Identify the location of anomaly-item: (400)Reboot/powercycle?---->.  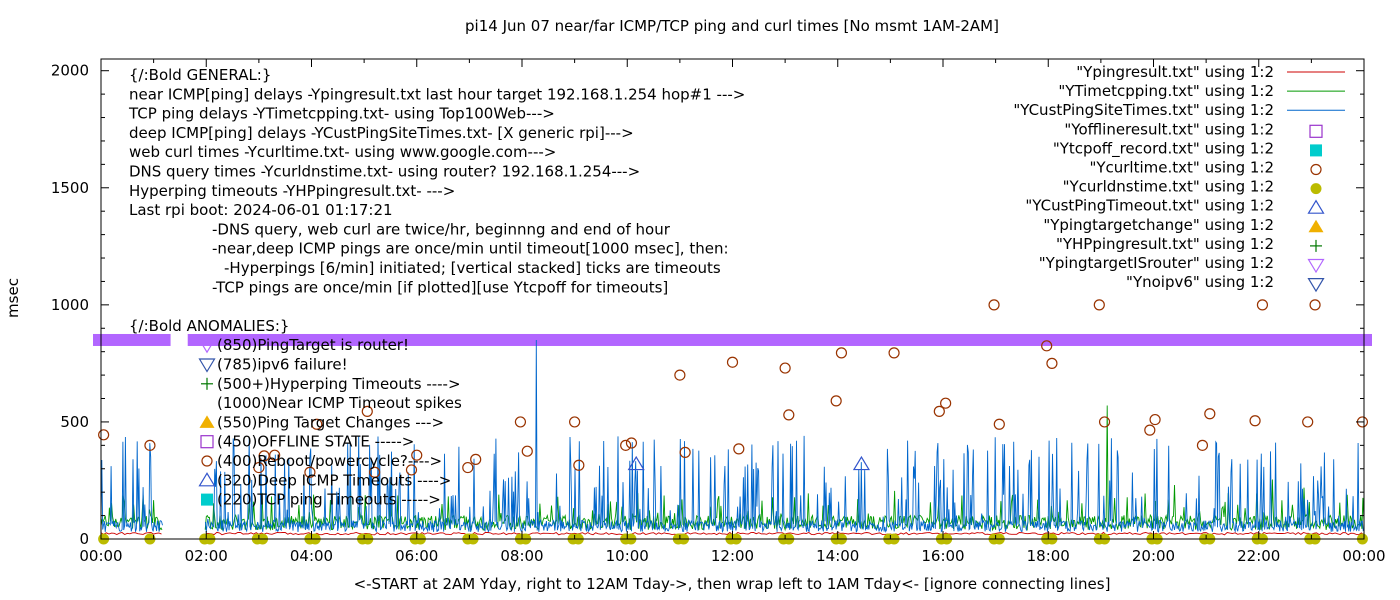
(321, 461).